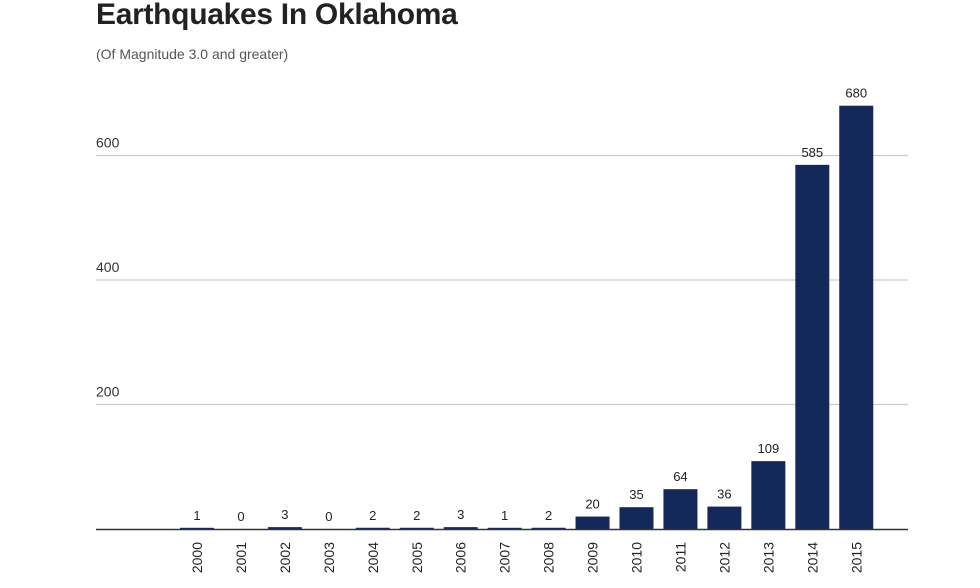 This screenshot has width=980, height=588. What do you see at coordinates (108, 143) in the screenshot?
I see `y-tick-label: 600` at bounding box center [108, 143].